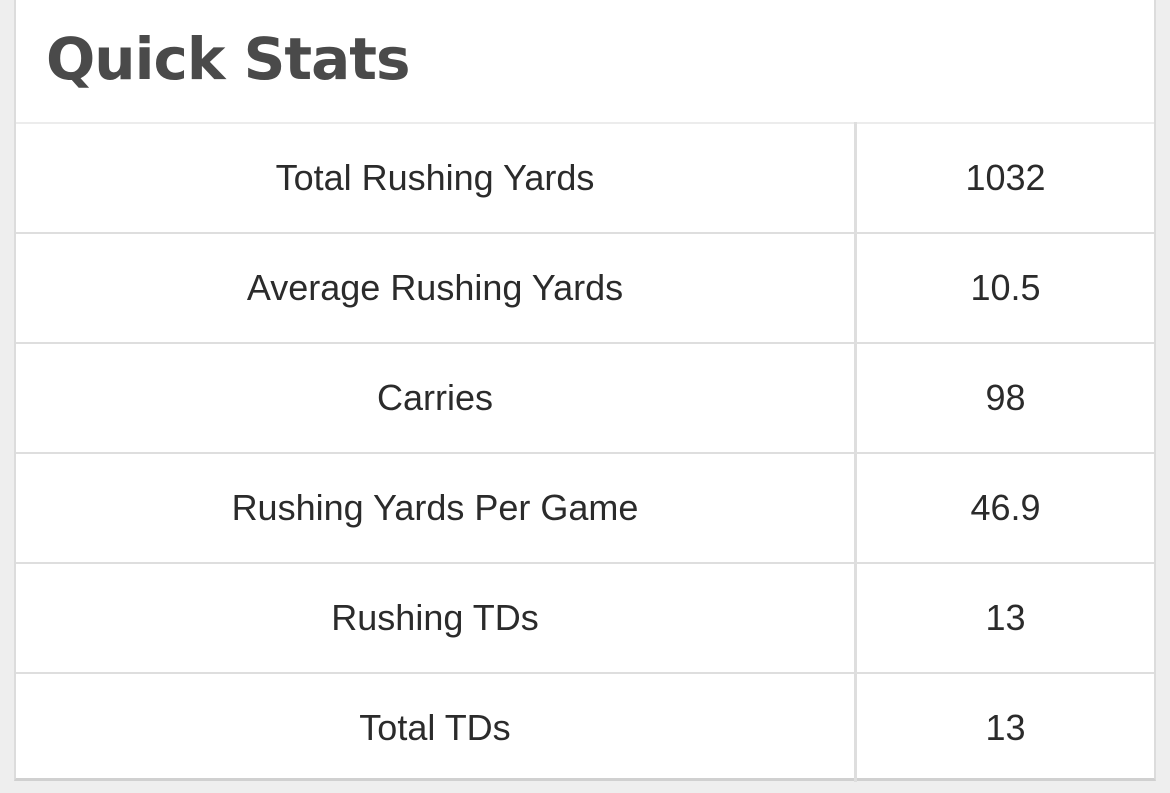  I want to click on stat-value: 1032, so click(1004, 177).